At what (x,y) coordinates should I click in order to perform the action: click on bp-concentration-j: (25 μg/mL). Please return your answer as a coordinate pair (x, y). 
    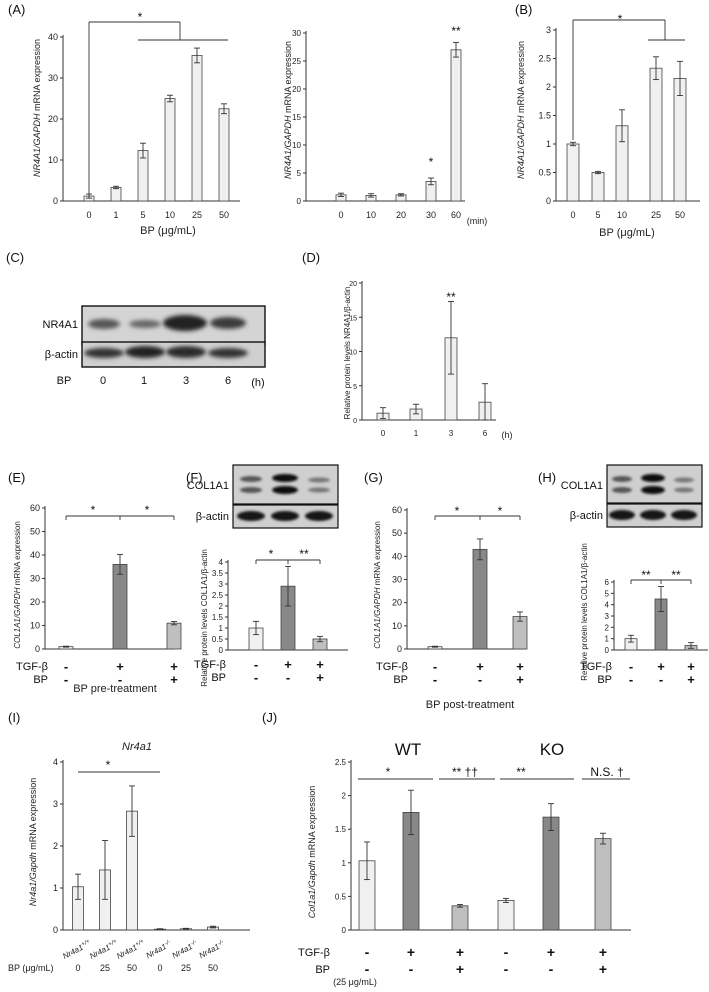
    Looking at the image, I should click on (355, 982).